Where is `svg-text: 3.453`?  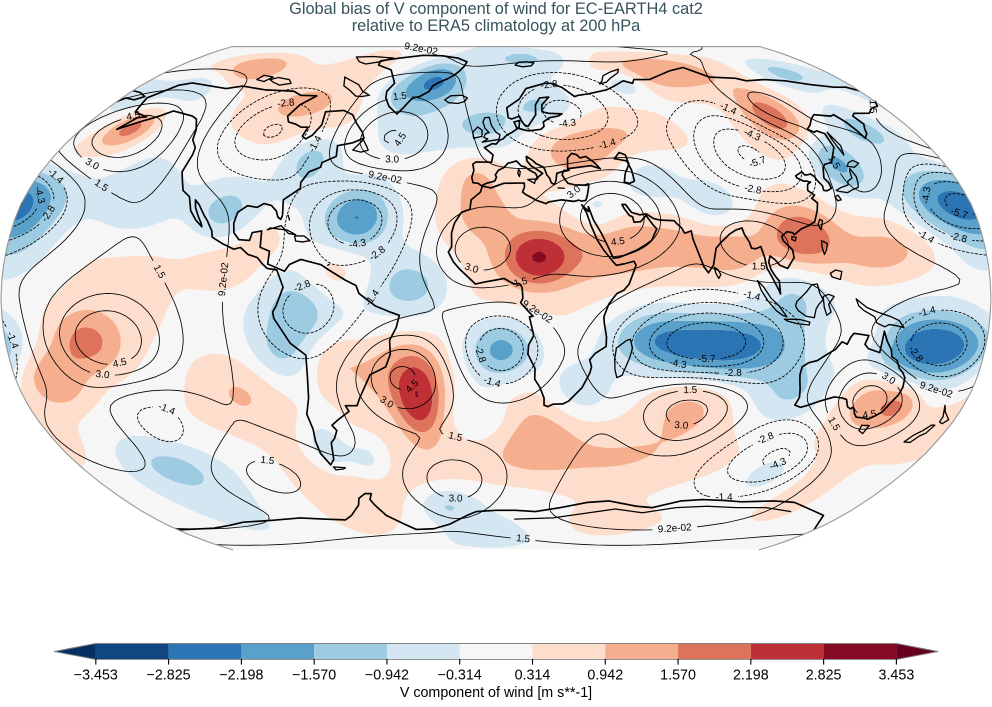 svg-text: 3.453 is located at coordinates (897, 675).